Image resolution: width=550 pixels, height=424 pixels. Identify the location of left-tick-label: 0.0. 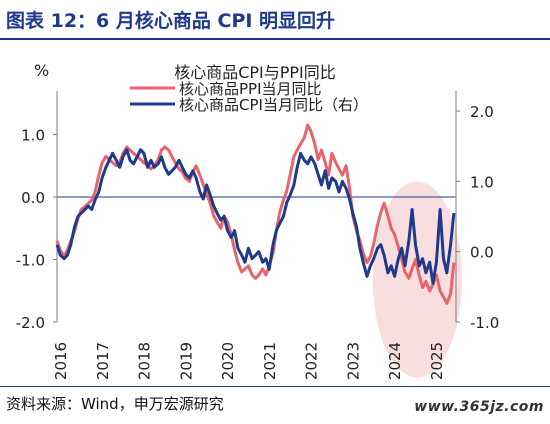
(33, 198).